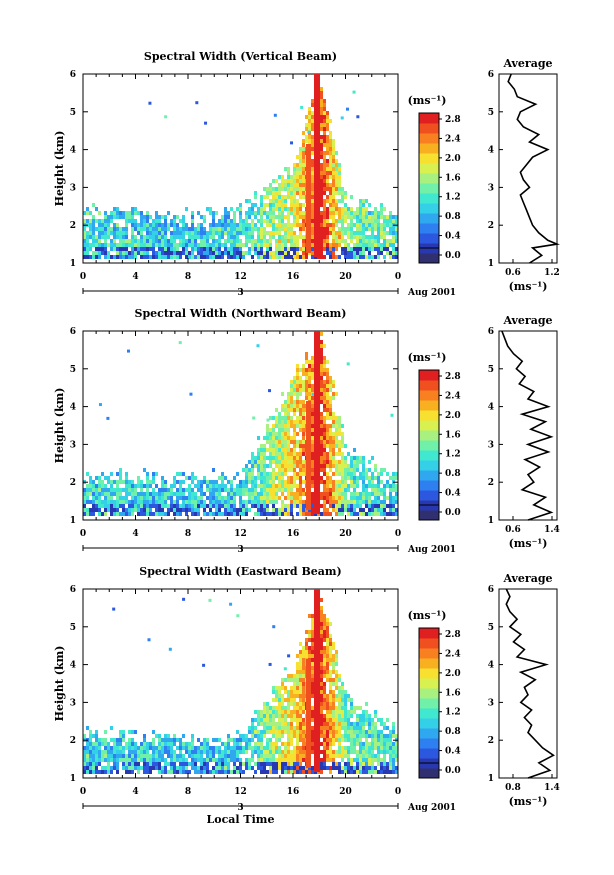 The width and height of the screenshot is (614, 875). I want to click on y-tick-label: 4, so click(73, 151).